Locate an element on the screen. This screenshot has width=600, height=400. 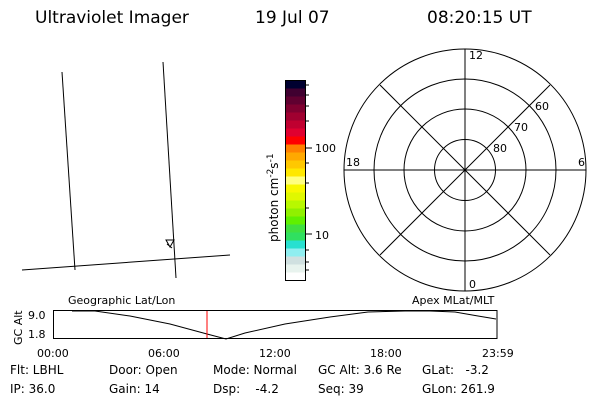
mlt-label-18: 18 is located at coordinates (353, 162).